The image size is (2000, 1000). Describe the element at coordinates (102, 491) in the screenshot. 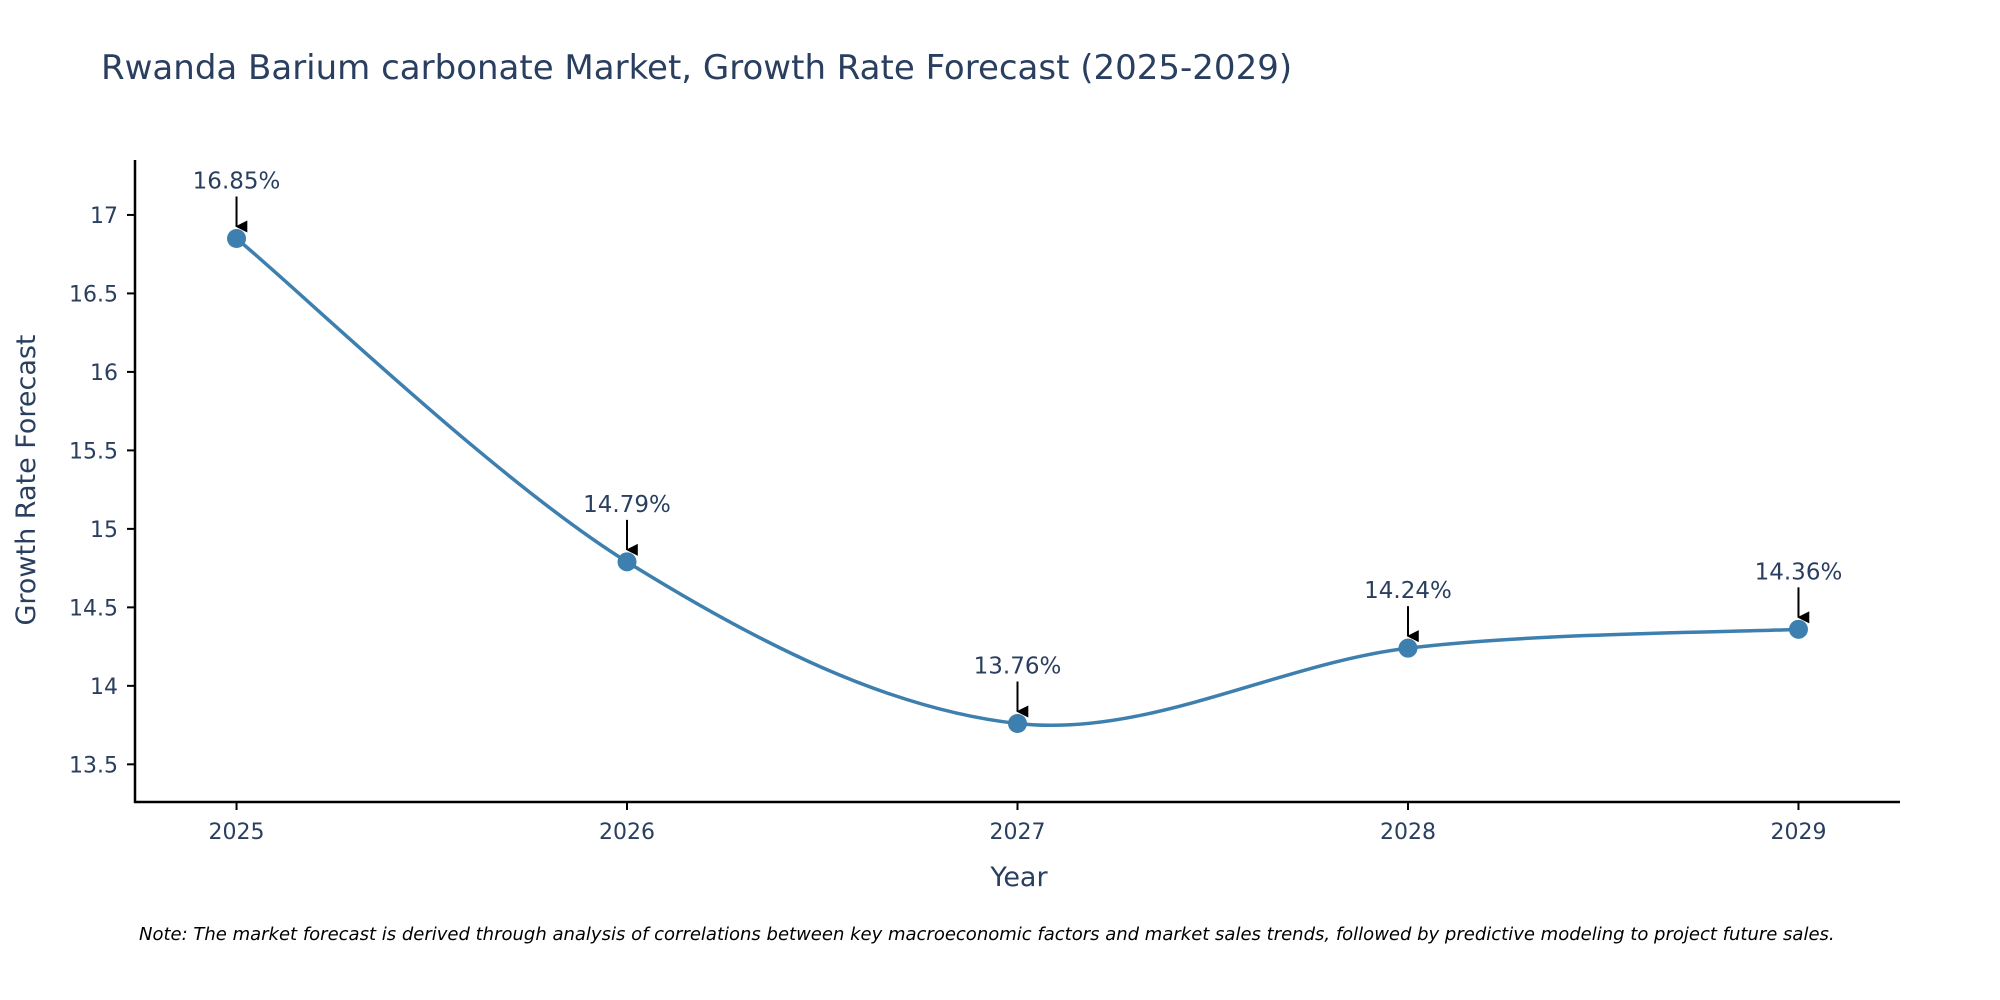

I see `y-axis-ticks: 13.5 14 14.5 15 15.5 16 16.5 17` at that location.